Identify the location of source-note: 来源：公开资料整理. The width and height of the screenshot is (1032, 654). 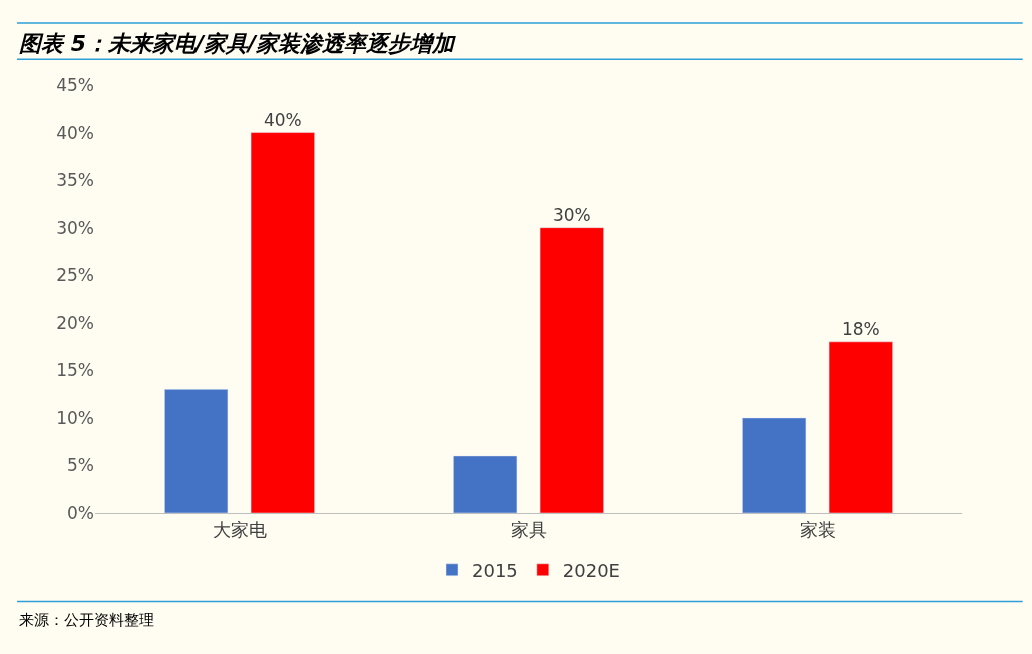
(86, 620).